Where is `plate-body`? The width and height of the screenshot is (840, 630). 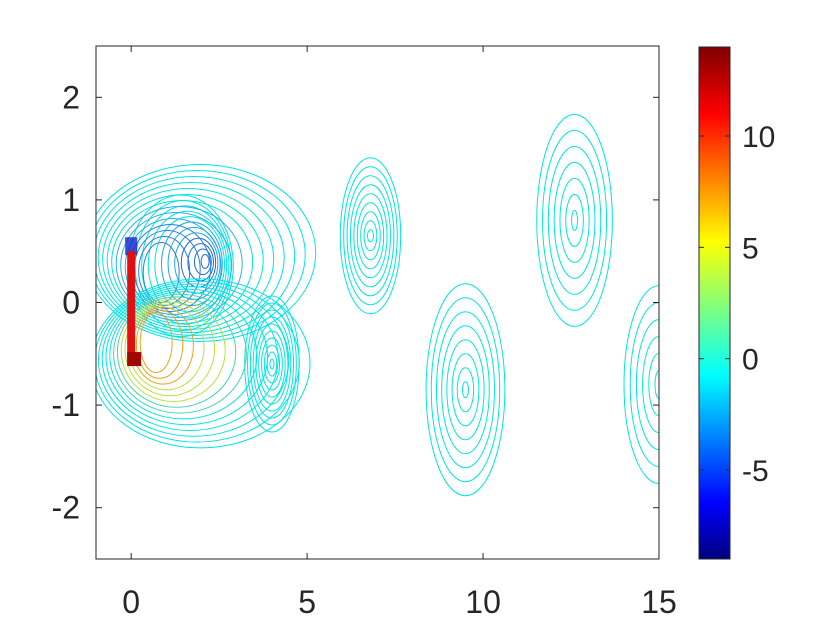 plate-body is located at coordinates (131, 308).